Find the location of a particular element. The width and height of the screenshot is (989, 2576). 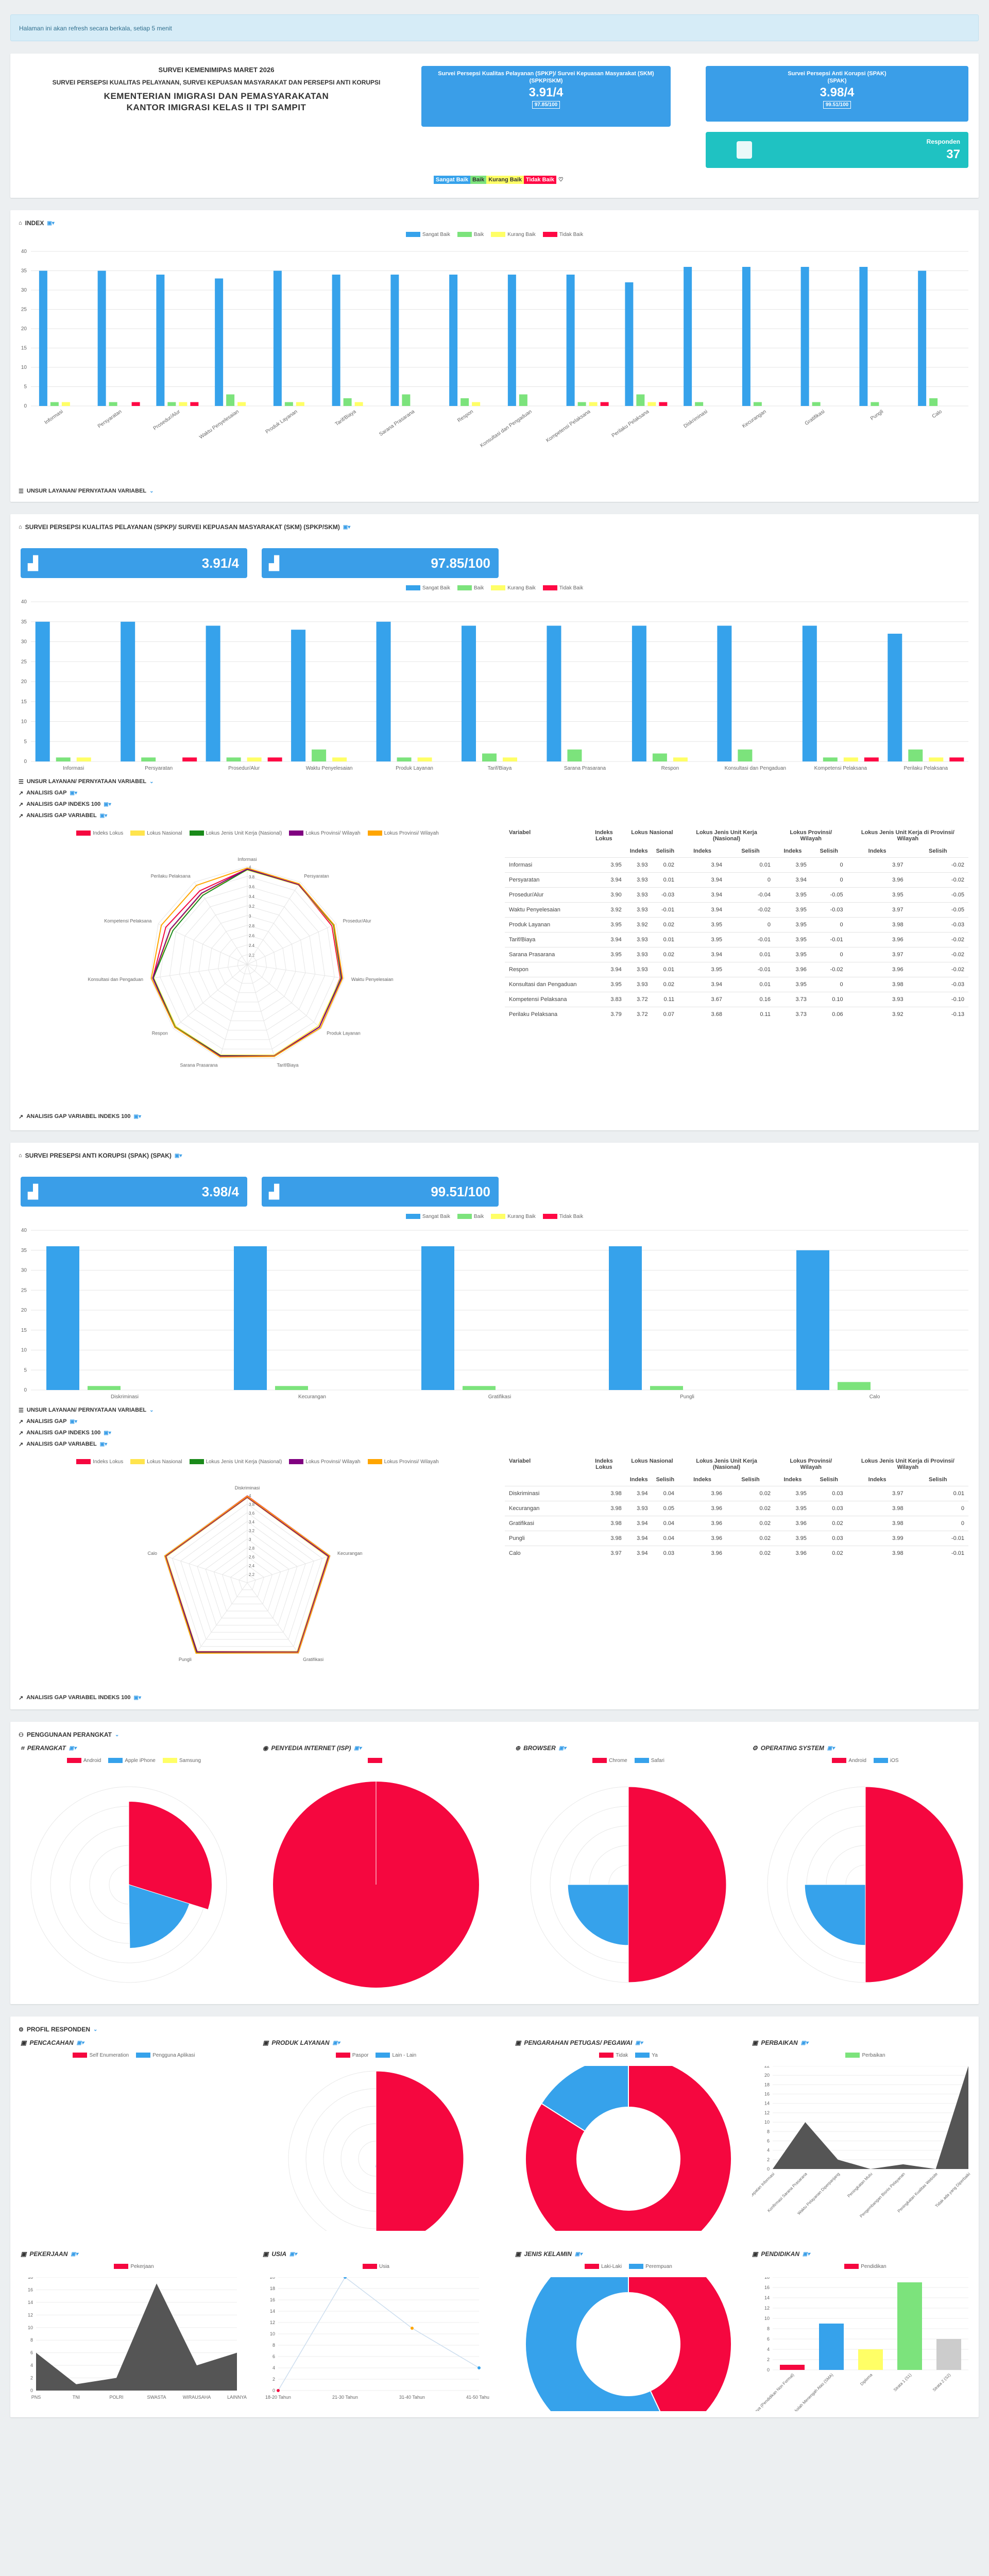

spak-unsur-link: ☰ UNSUR LAYANAN/ PERNYATAAN VARIABEL ⌄ is located at coordinates (86, 1410).